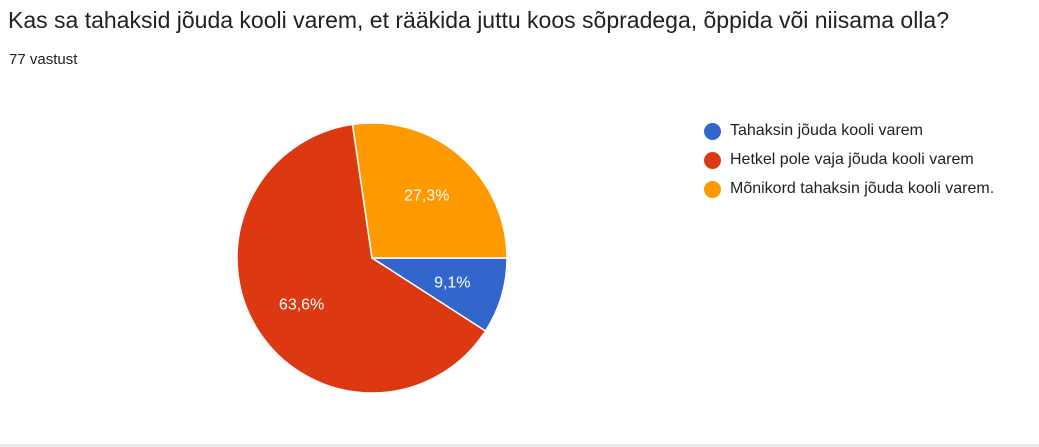 This screenshot has height=447, width=1039. What do you see at coordinates (862, 188) in the screenshot?
I see `legend-label: Mõnikord tahaksin jõuda kooli varem.` at bounding box center [862, 188].